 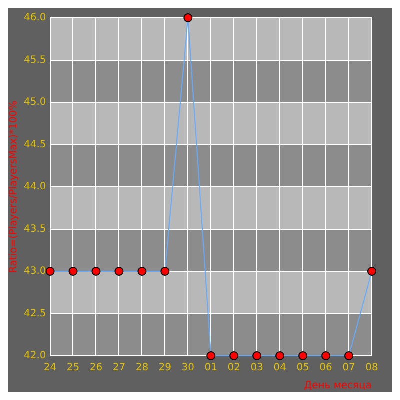 What do you see at coordinates (165, 368) in the screenshot?
I see `x-tick-label: 29` at bounding box center [165, 368].